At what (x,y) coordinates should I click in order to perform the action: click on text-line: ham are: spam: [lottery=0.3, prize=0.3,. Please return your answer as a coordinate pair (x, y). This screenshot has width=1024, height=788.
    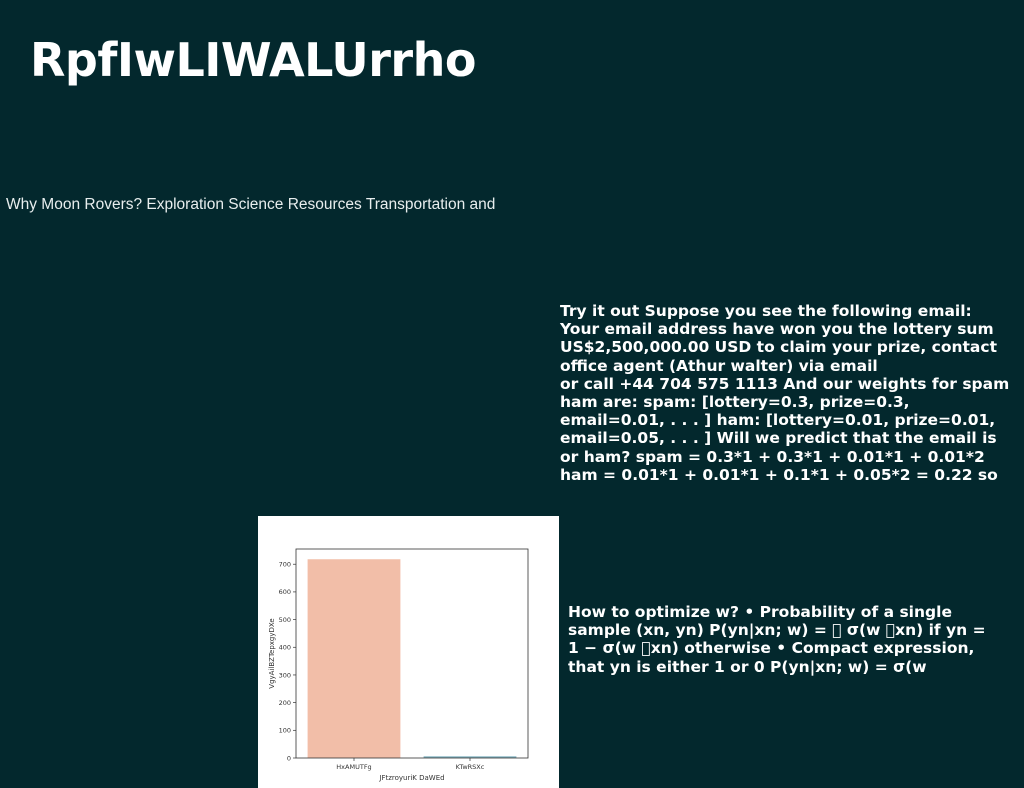
    Looking at the image, I should click on (784, 402).